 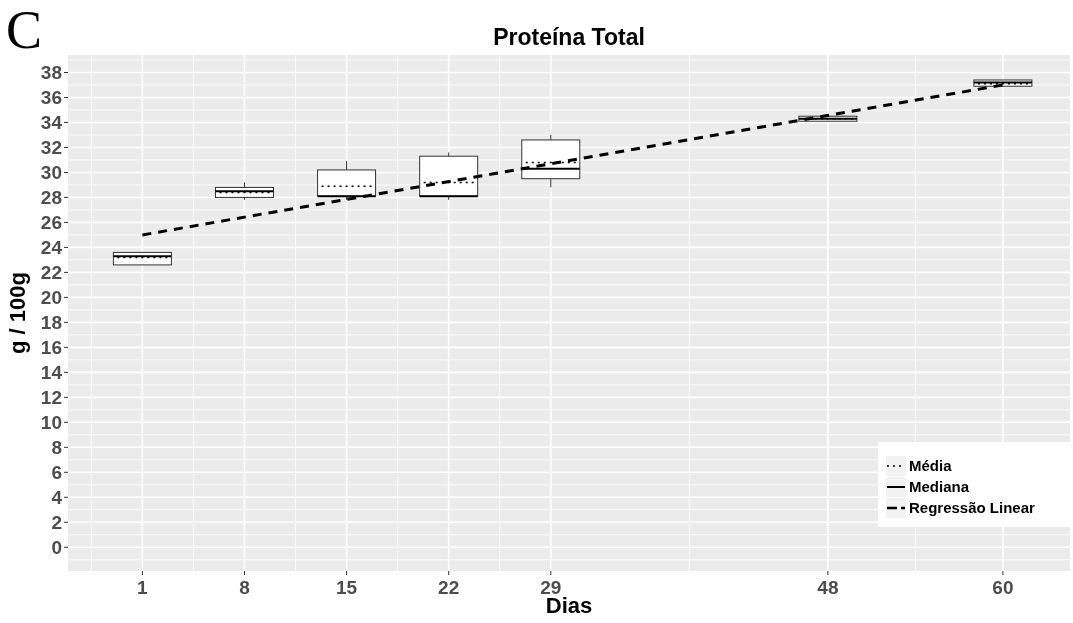 What do you see at coordinates (17, 313) in the screenshot?
I see `y-axis-title: g / 100g` at bounding box center [17, 313].